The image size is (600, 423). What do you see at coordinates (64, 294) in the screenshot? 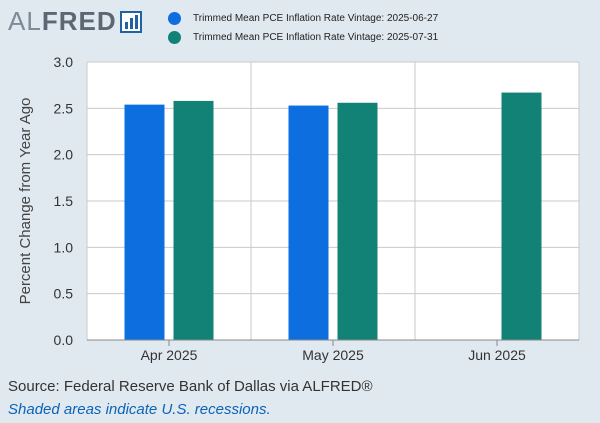
I see `y-tick-label: 0.5` at bounding box center [64, 294].